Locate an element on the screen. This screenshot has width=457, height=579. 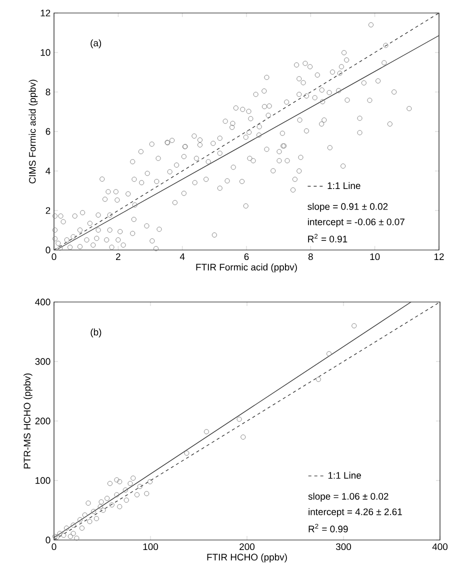
y-tick-label: 8 is located at coordinates (48, 92).